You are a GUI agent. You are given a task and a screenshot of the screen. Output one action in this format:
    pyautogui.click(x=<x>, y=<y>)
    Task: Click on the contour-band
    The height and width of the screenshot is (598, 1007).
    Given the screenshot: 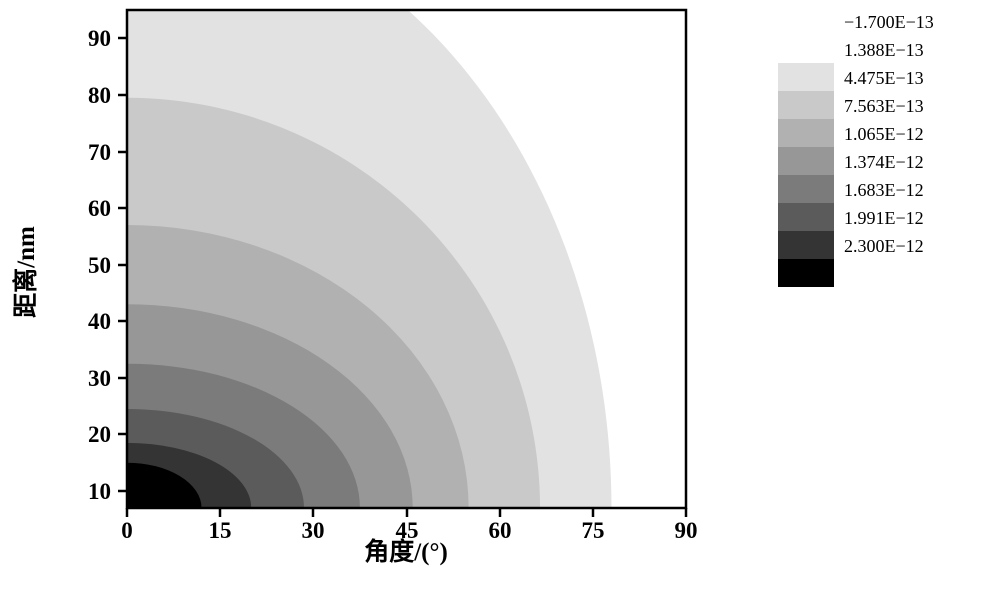 What is the action you would take?
    pyautogui.click(x=164, y=485)
    